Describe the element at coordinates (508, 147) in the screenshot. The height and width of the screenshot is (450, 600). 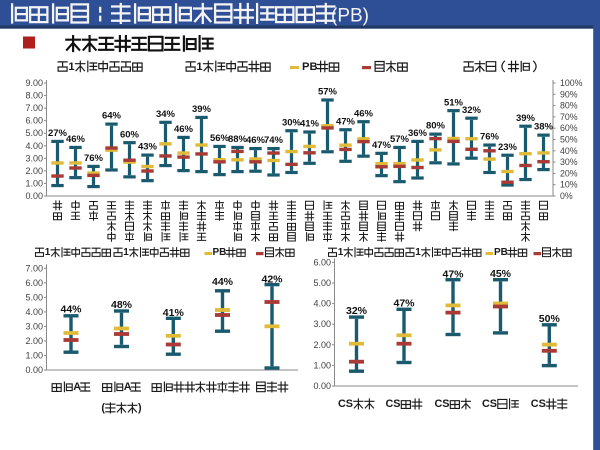
I see `svg-text: 23%` at that location.